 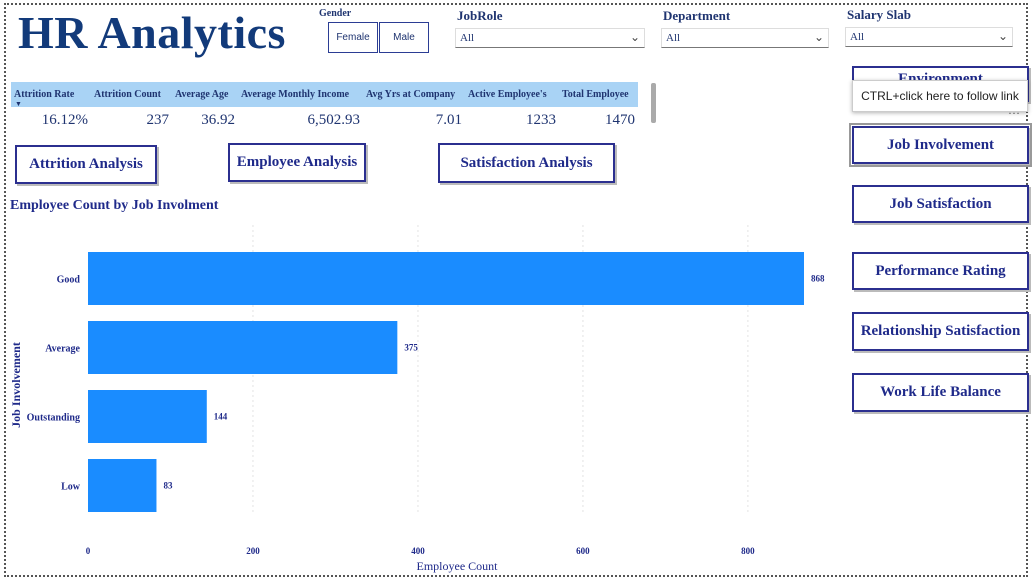 I want to click on kpi-value: 36.92, so click(x=218, y=119).